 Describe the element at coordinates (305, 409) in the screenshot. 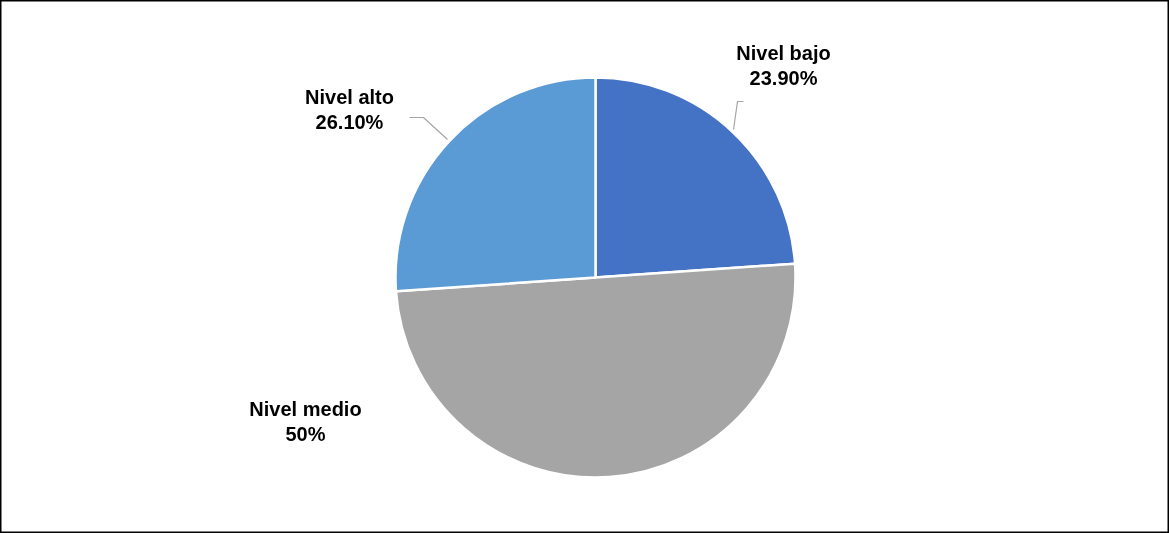

I see `slice-label: Nivel medio` at that location.